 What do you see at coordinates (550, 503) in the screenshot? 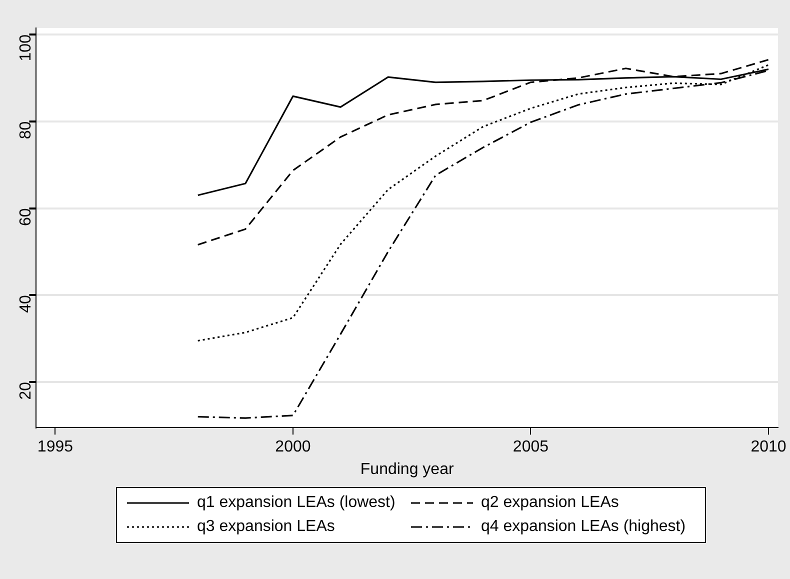
I see `legend-label: q2 expansion LEAs` at bounding box center [550, 503].